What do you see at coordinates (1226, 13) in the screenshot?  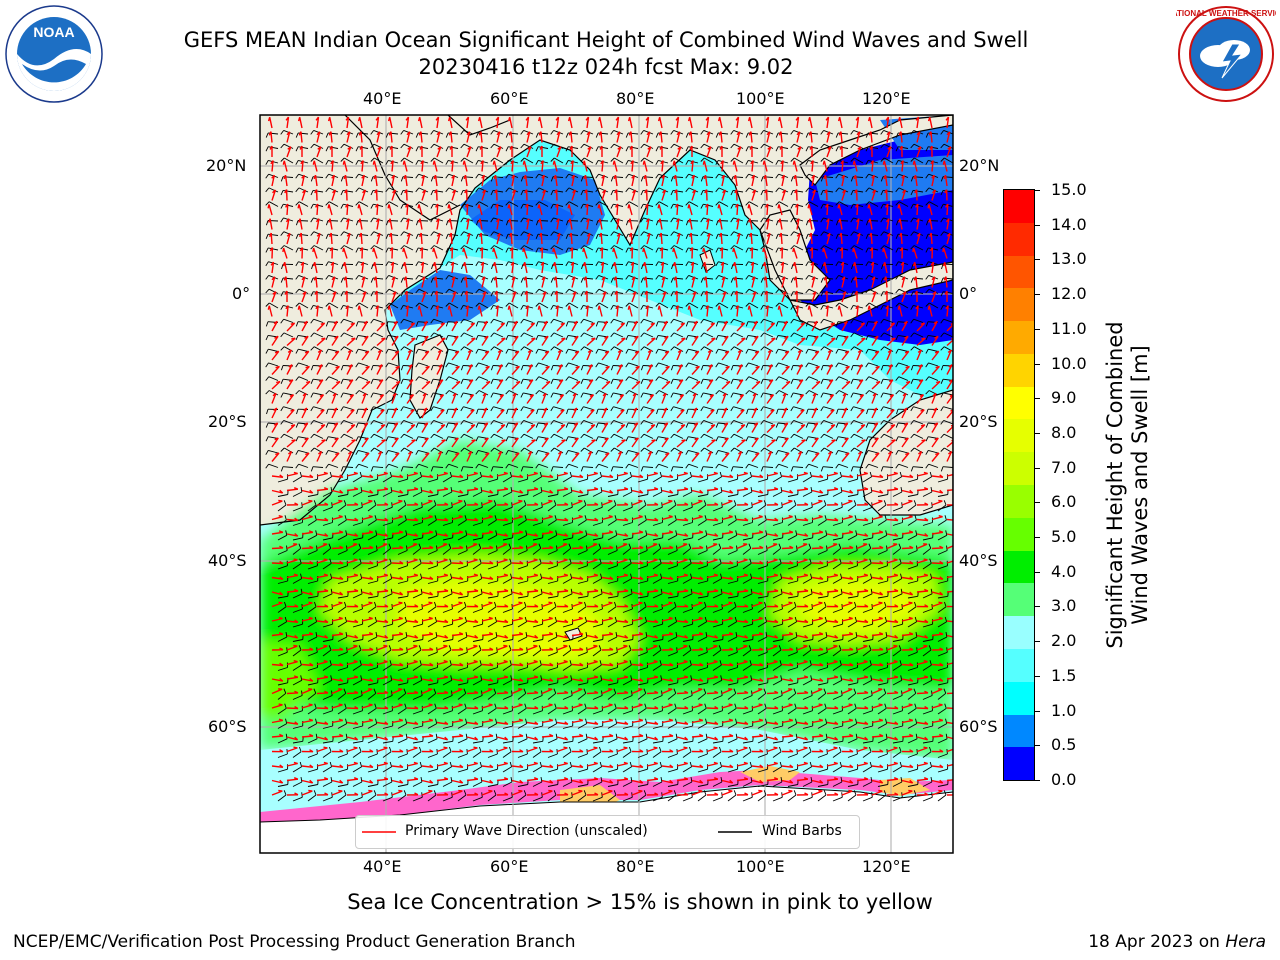 I see `svg-text: NATIONAL WEATHER SERVICE` at bounding box center [1226, 13].